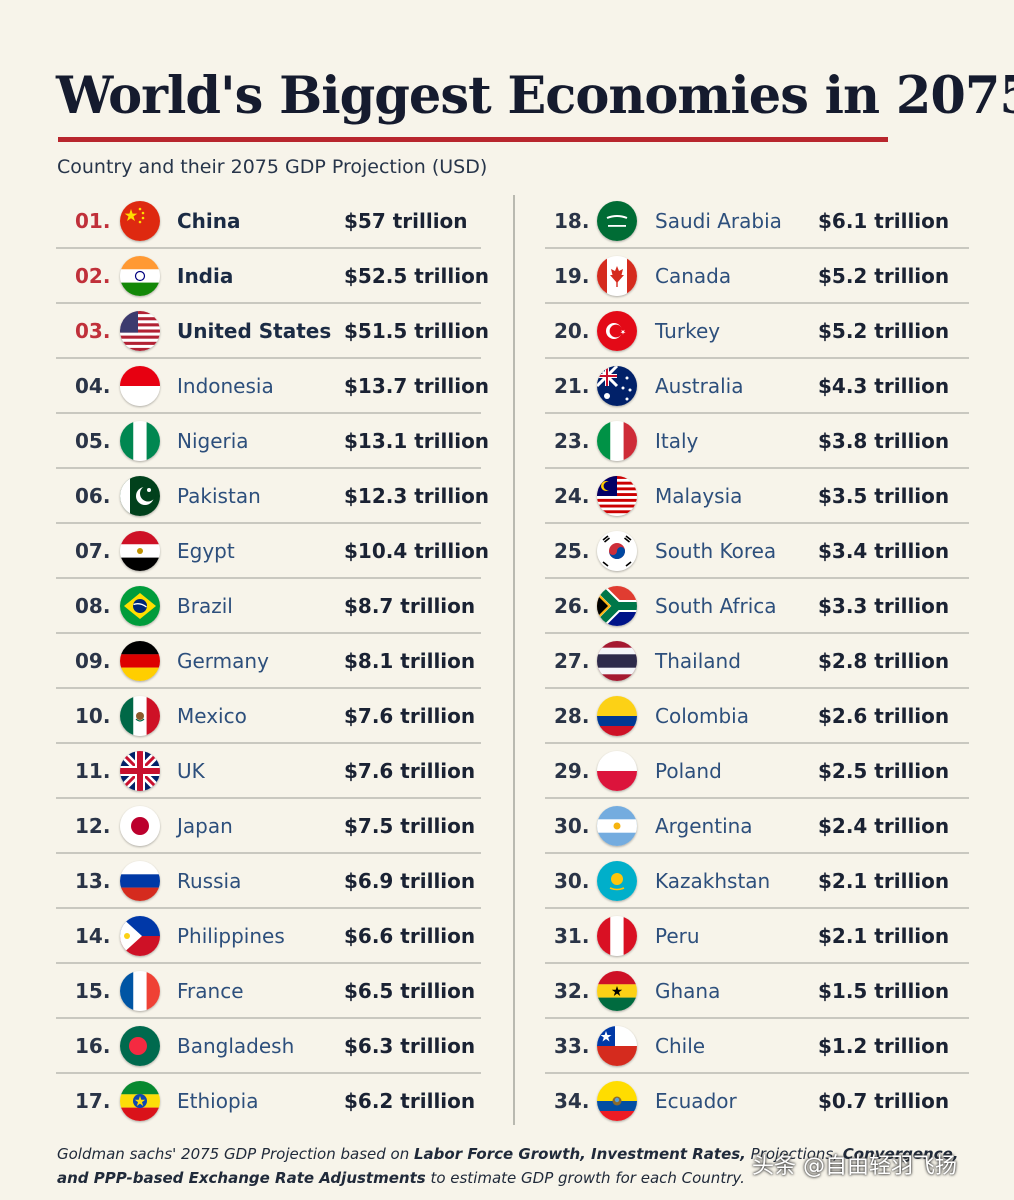 This screenshot has width=1014, height=1200. Describe the element at coordinates (884, 276) in the screenshot. I see `gdp-value: $5.2 trillion` at that location.